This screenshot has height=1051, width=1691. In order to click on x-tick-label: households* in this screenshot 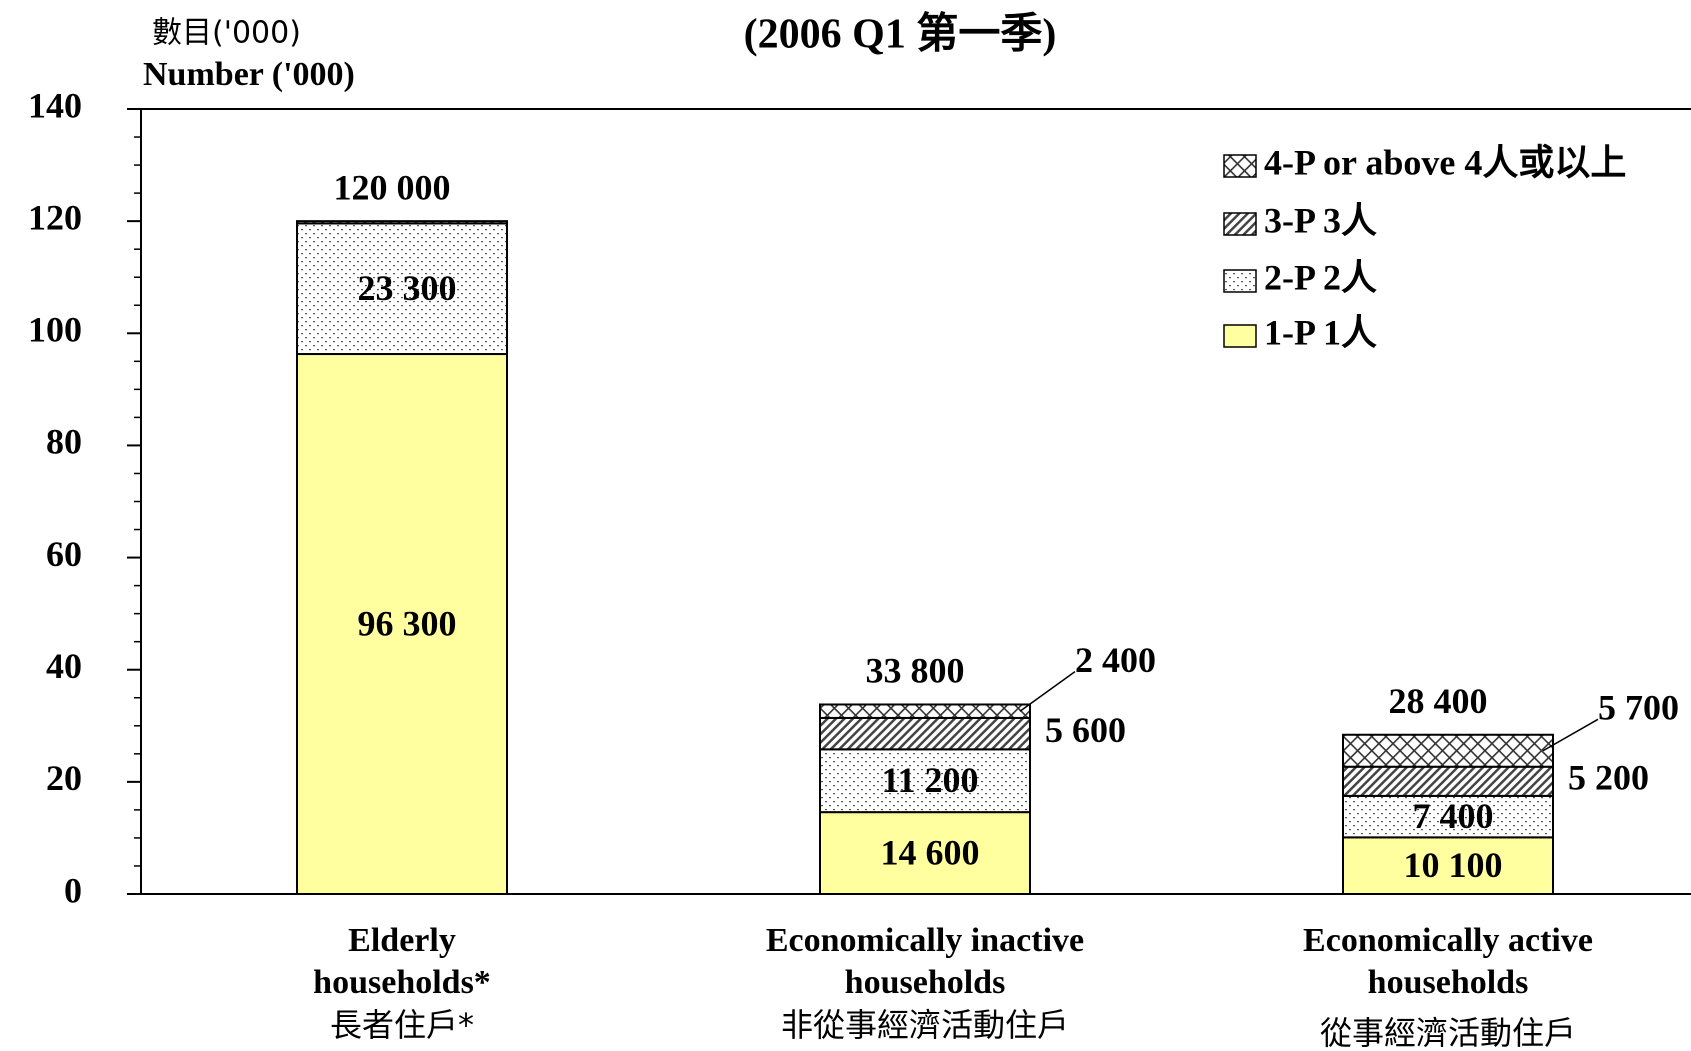, I will do `click(402, 982)`.